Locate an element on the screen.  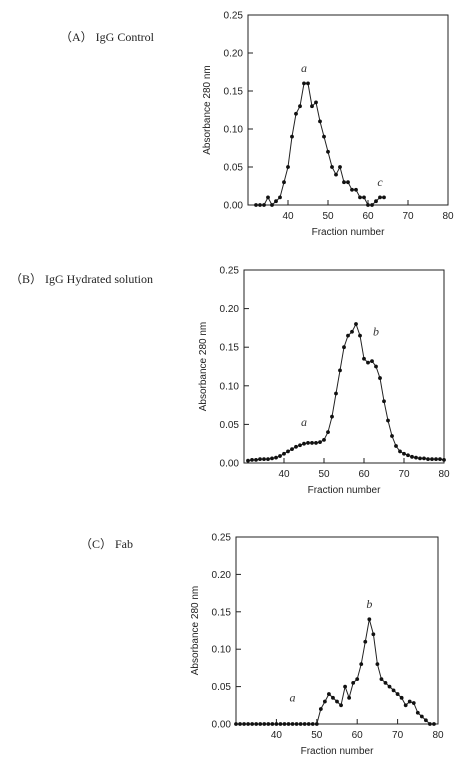
x-tick-label: 40 is located at coordinates (277, 735).